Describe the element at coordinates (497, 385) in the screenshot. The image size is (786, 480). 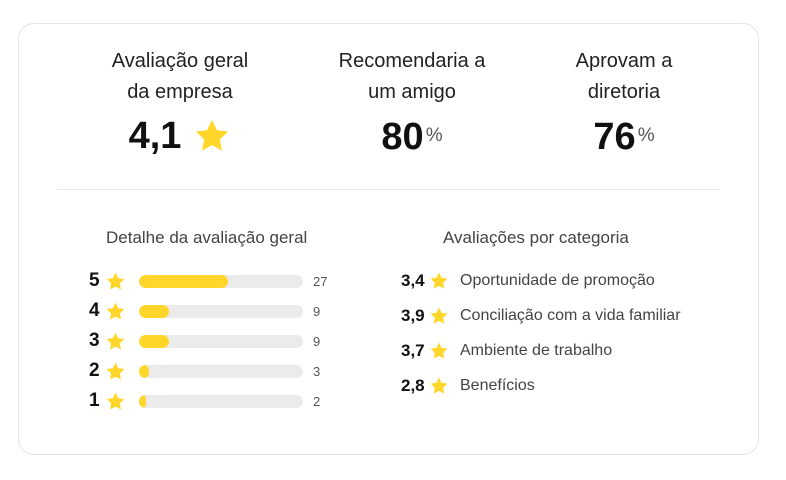
I see `category-label: Benefícios` at that location.